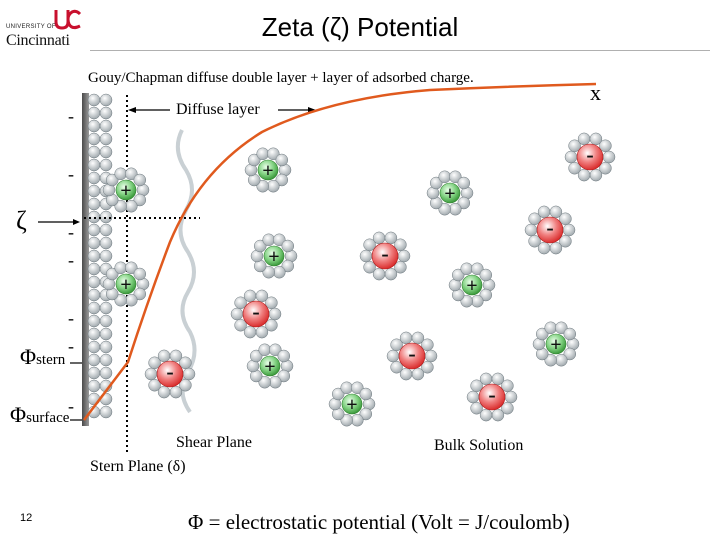 Image resolution: width=720 pixels, height=540 pixels. Describe the element at coordinates (218, 109) in the screenshot. I see `diffuse-layer-label: Diffuse layer` at that location.